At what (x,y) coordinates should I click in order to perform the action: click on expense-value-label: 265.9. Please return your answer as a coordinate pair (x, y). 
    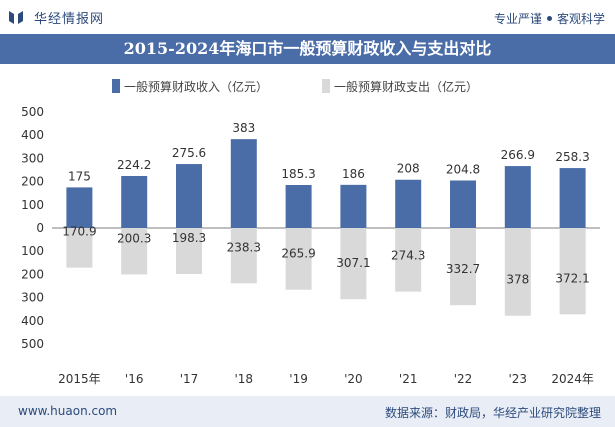
    Looking at the image, I should click on (298, 254).